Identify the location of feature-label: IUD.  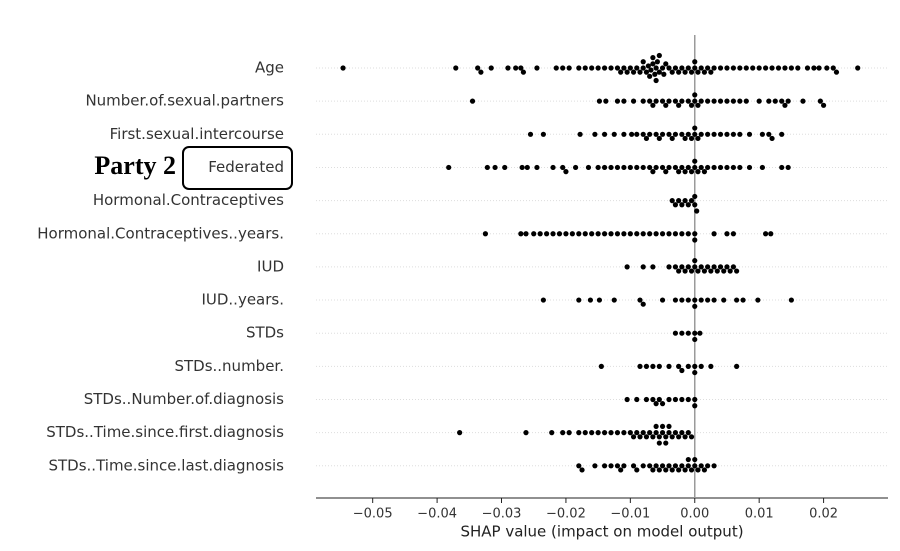
(270, 266).